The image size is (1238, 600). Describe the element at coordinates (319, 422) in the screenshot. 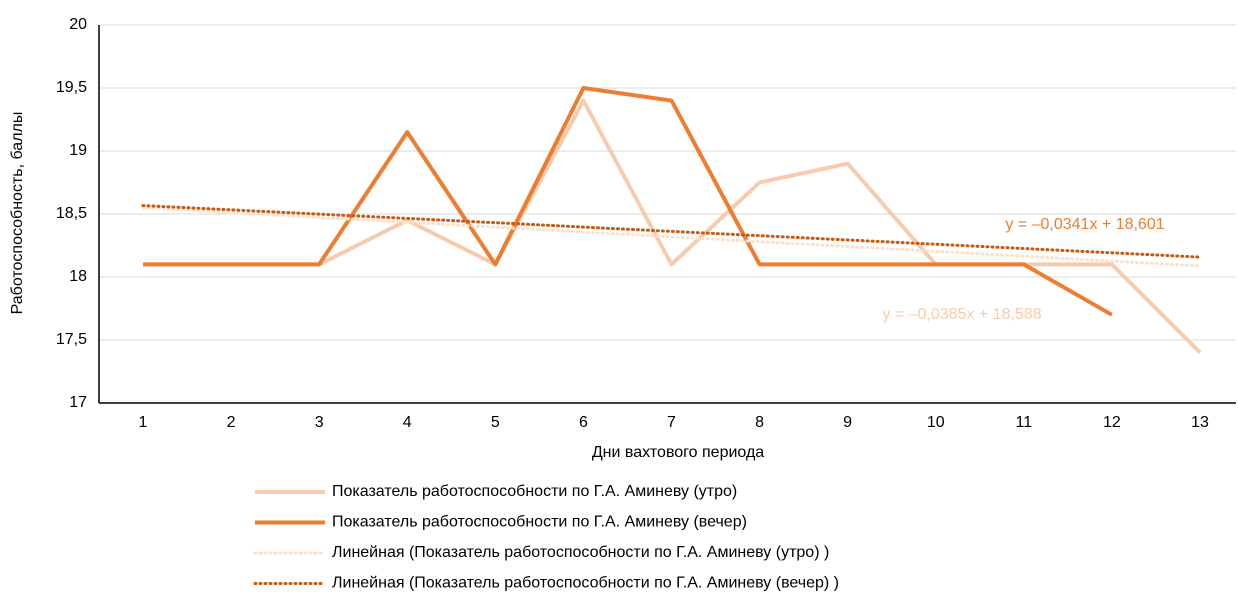

I see `x-tick-label: 3` at that location.